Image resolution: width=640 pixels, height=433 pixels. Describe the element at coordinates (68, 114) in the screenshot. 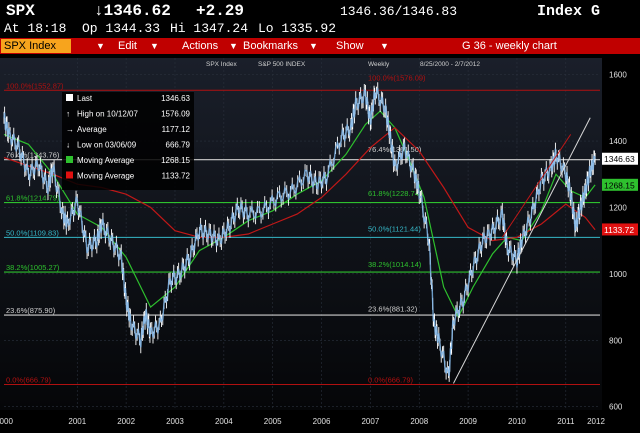

I see `up-arrow-icon: ↑` at that location.